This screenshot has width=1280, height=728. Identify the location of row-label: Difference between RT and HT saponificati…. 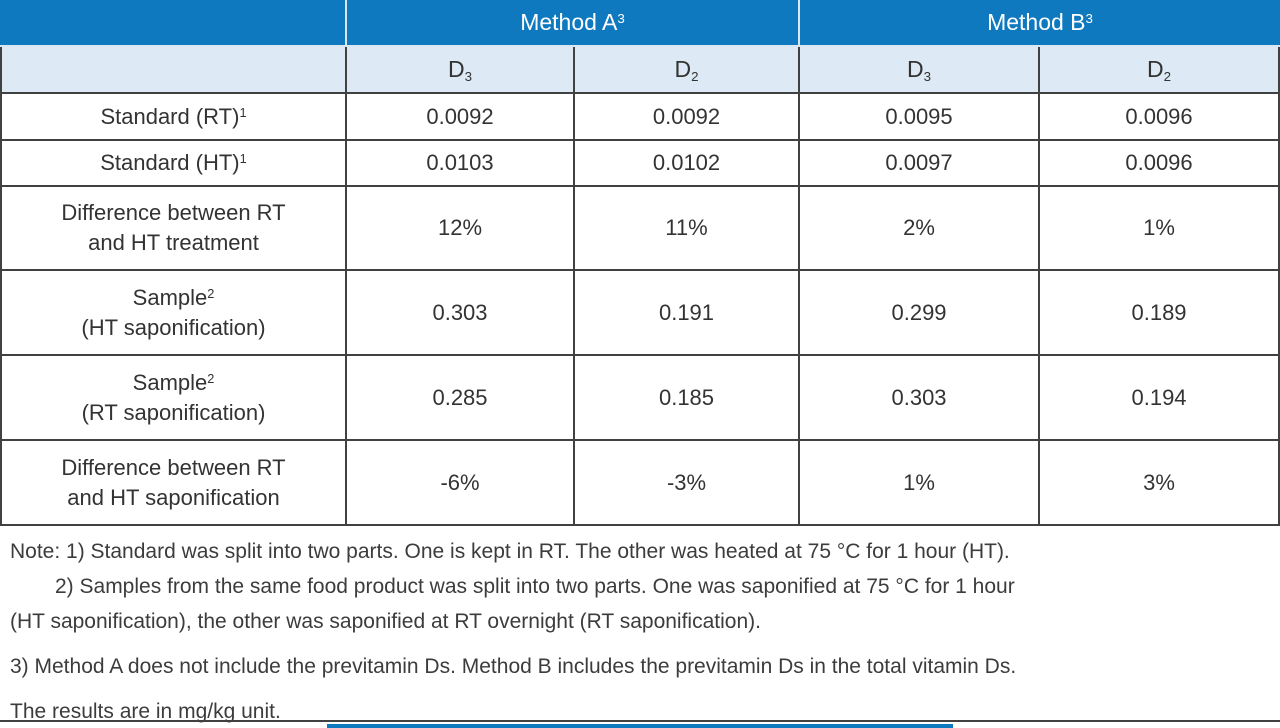
(173, 483).